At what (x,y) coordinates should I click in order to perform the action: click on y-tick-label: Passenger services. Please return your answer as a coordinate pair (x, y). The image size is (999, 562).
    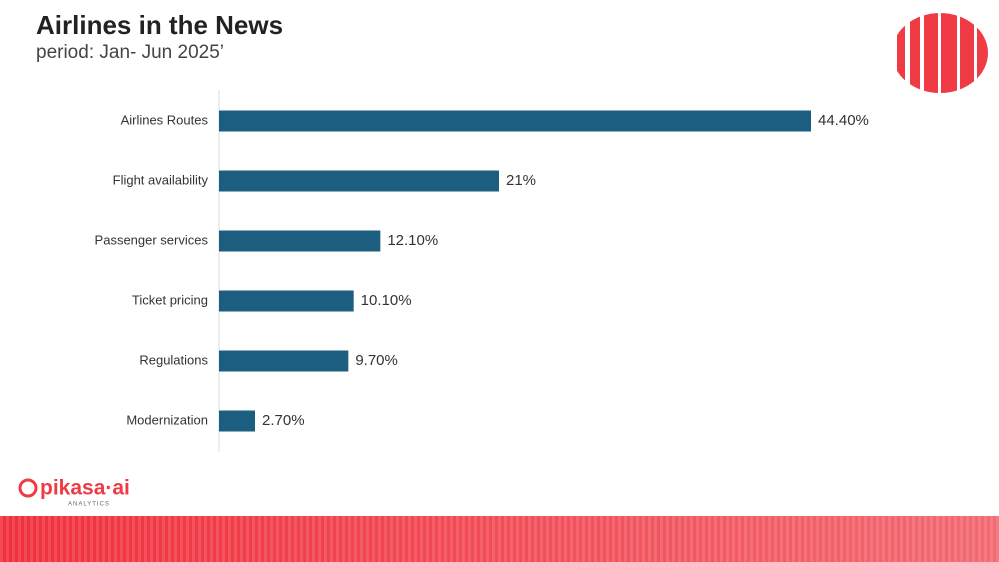
    Looking at the image, I should click on (152, 239).